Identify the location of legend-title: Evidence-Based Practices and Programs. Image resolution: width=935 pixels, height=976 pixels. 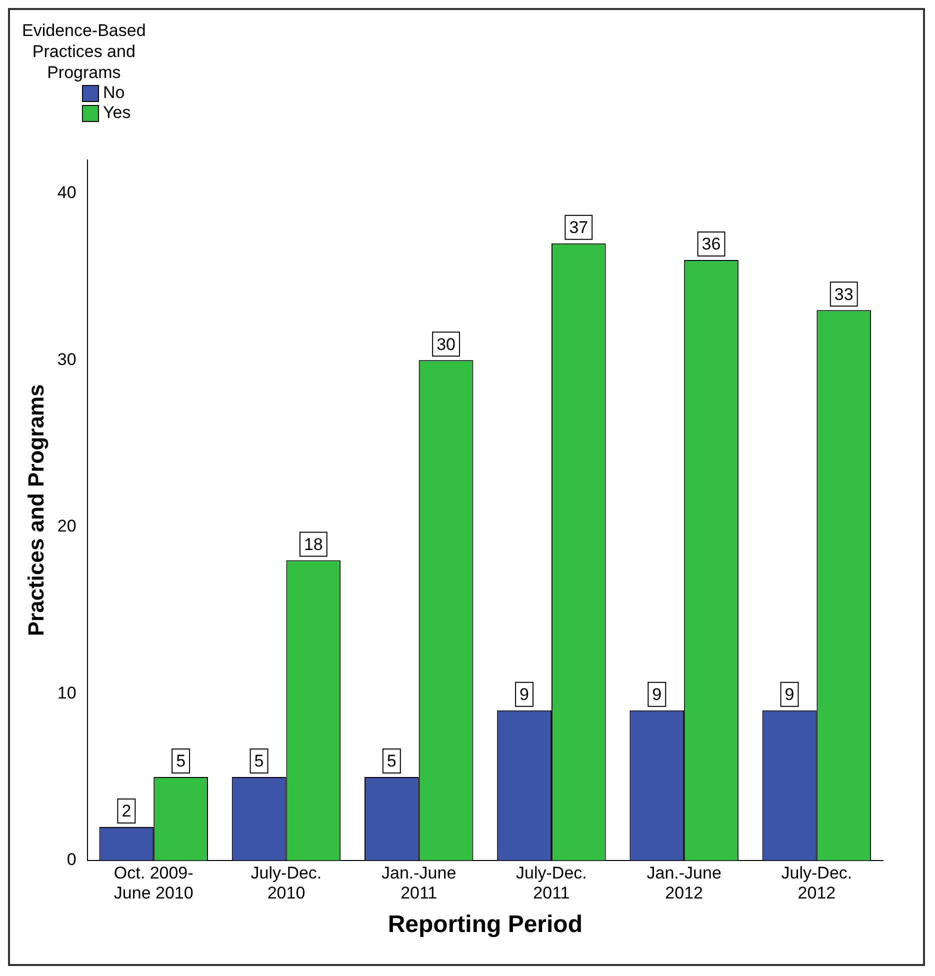
(84, 51).